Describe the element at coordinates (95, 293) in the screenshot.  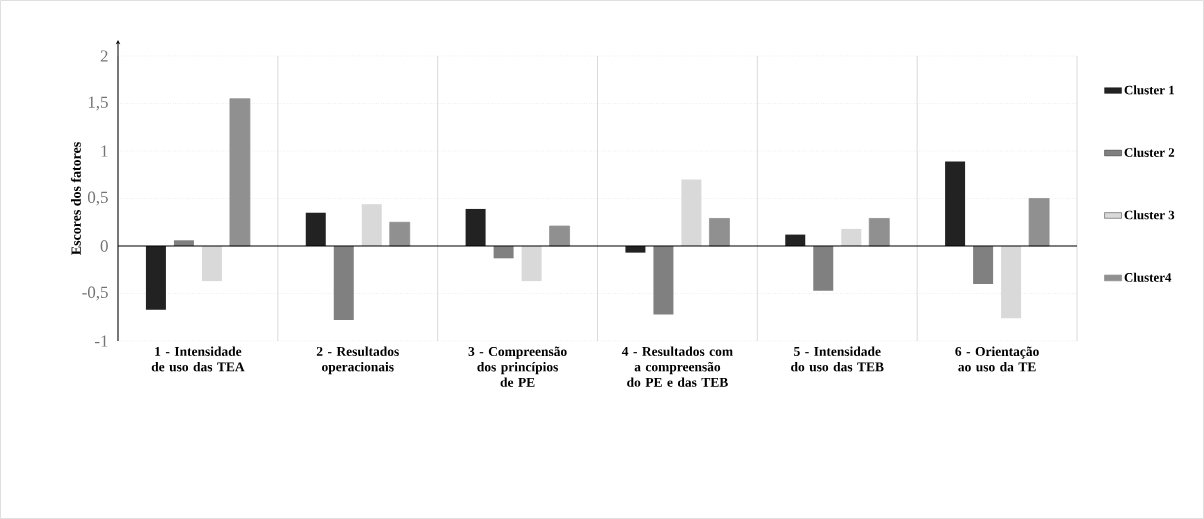
I see `y-tick-label: -0,5` at that location.